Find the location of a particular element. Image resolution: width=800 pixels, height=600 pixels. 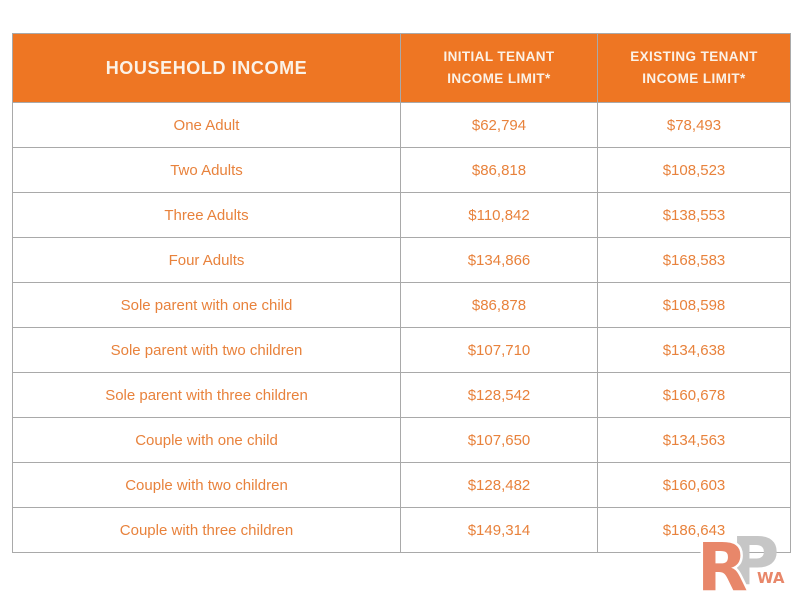

initial-limit-cell: $86,878 is located at coordinates (499, 305).